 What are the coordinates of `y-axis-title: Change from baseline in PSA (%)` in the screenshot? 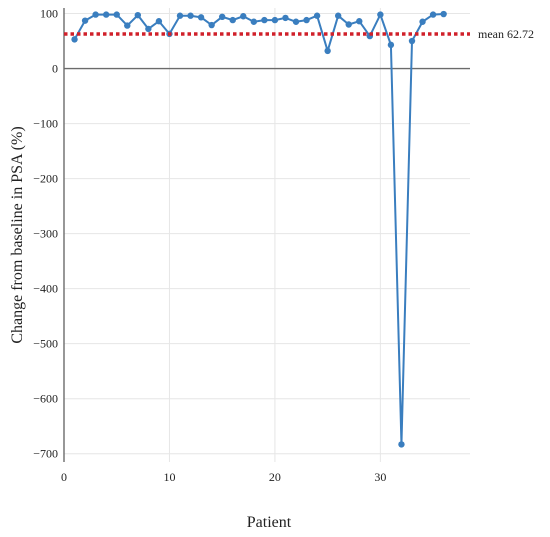 It's located at (17, 234).